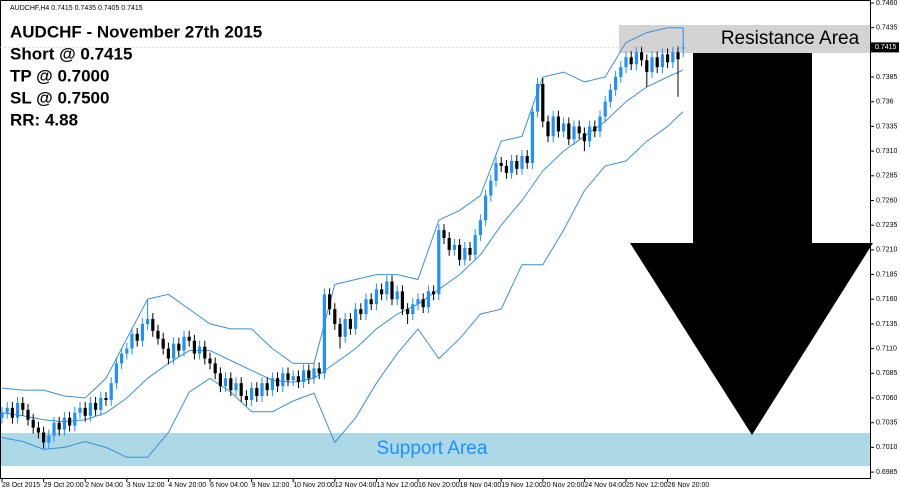 The height and width of the screenshot is (491, 900). What do you see at coordinates (887, 447) in the screenshot?
I see `y-tick-label: 0.7010` at bounding box center [887, 447].